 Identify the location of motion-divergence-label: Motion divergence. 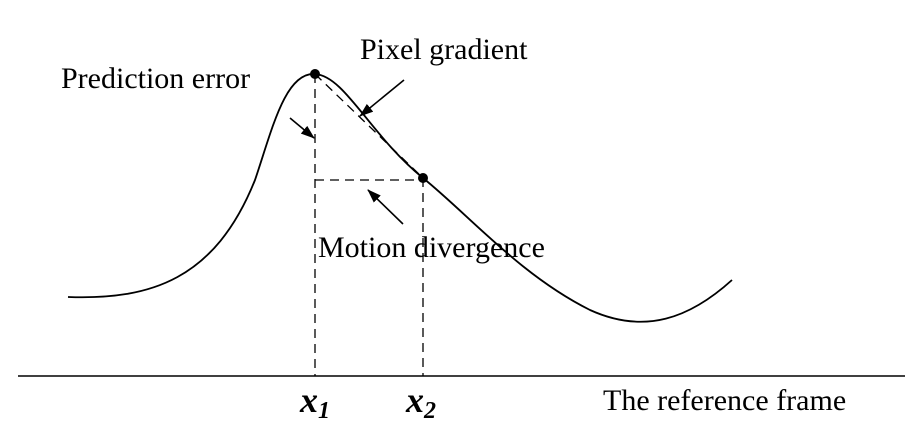
(431, 247).